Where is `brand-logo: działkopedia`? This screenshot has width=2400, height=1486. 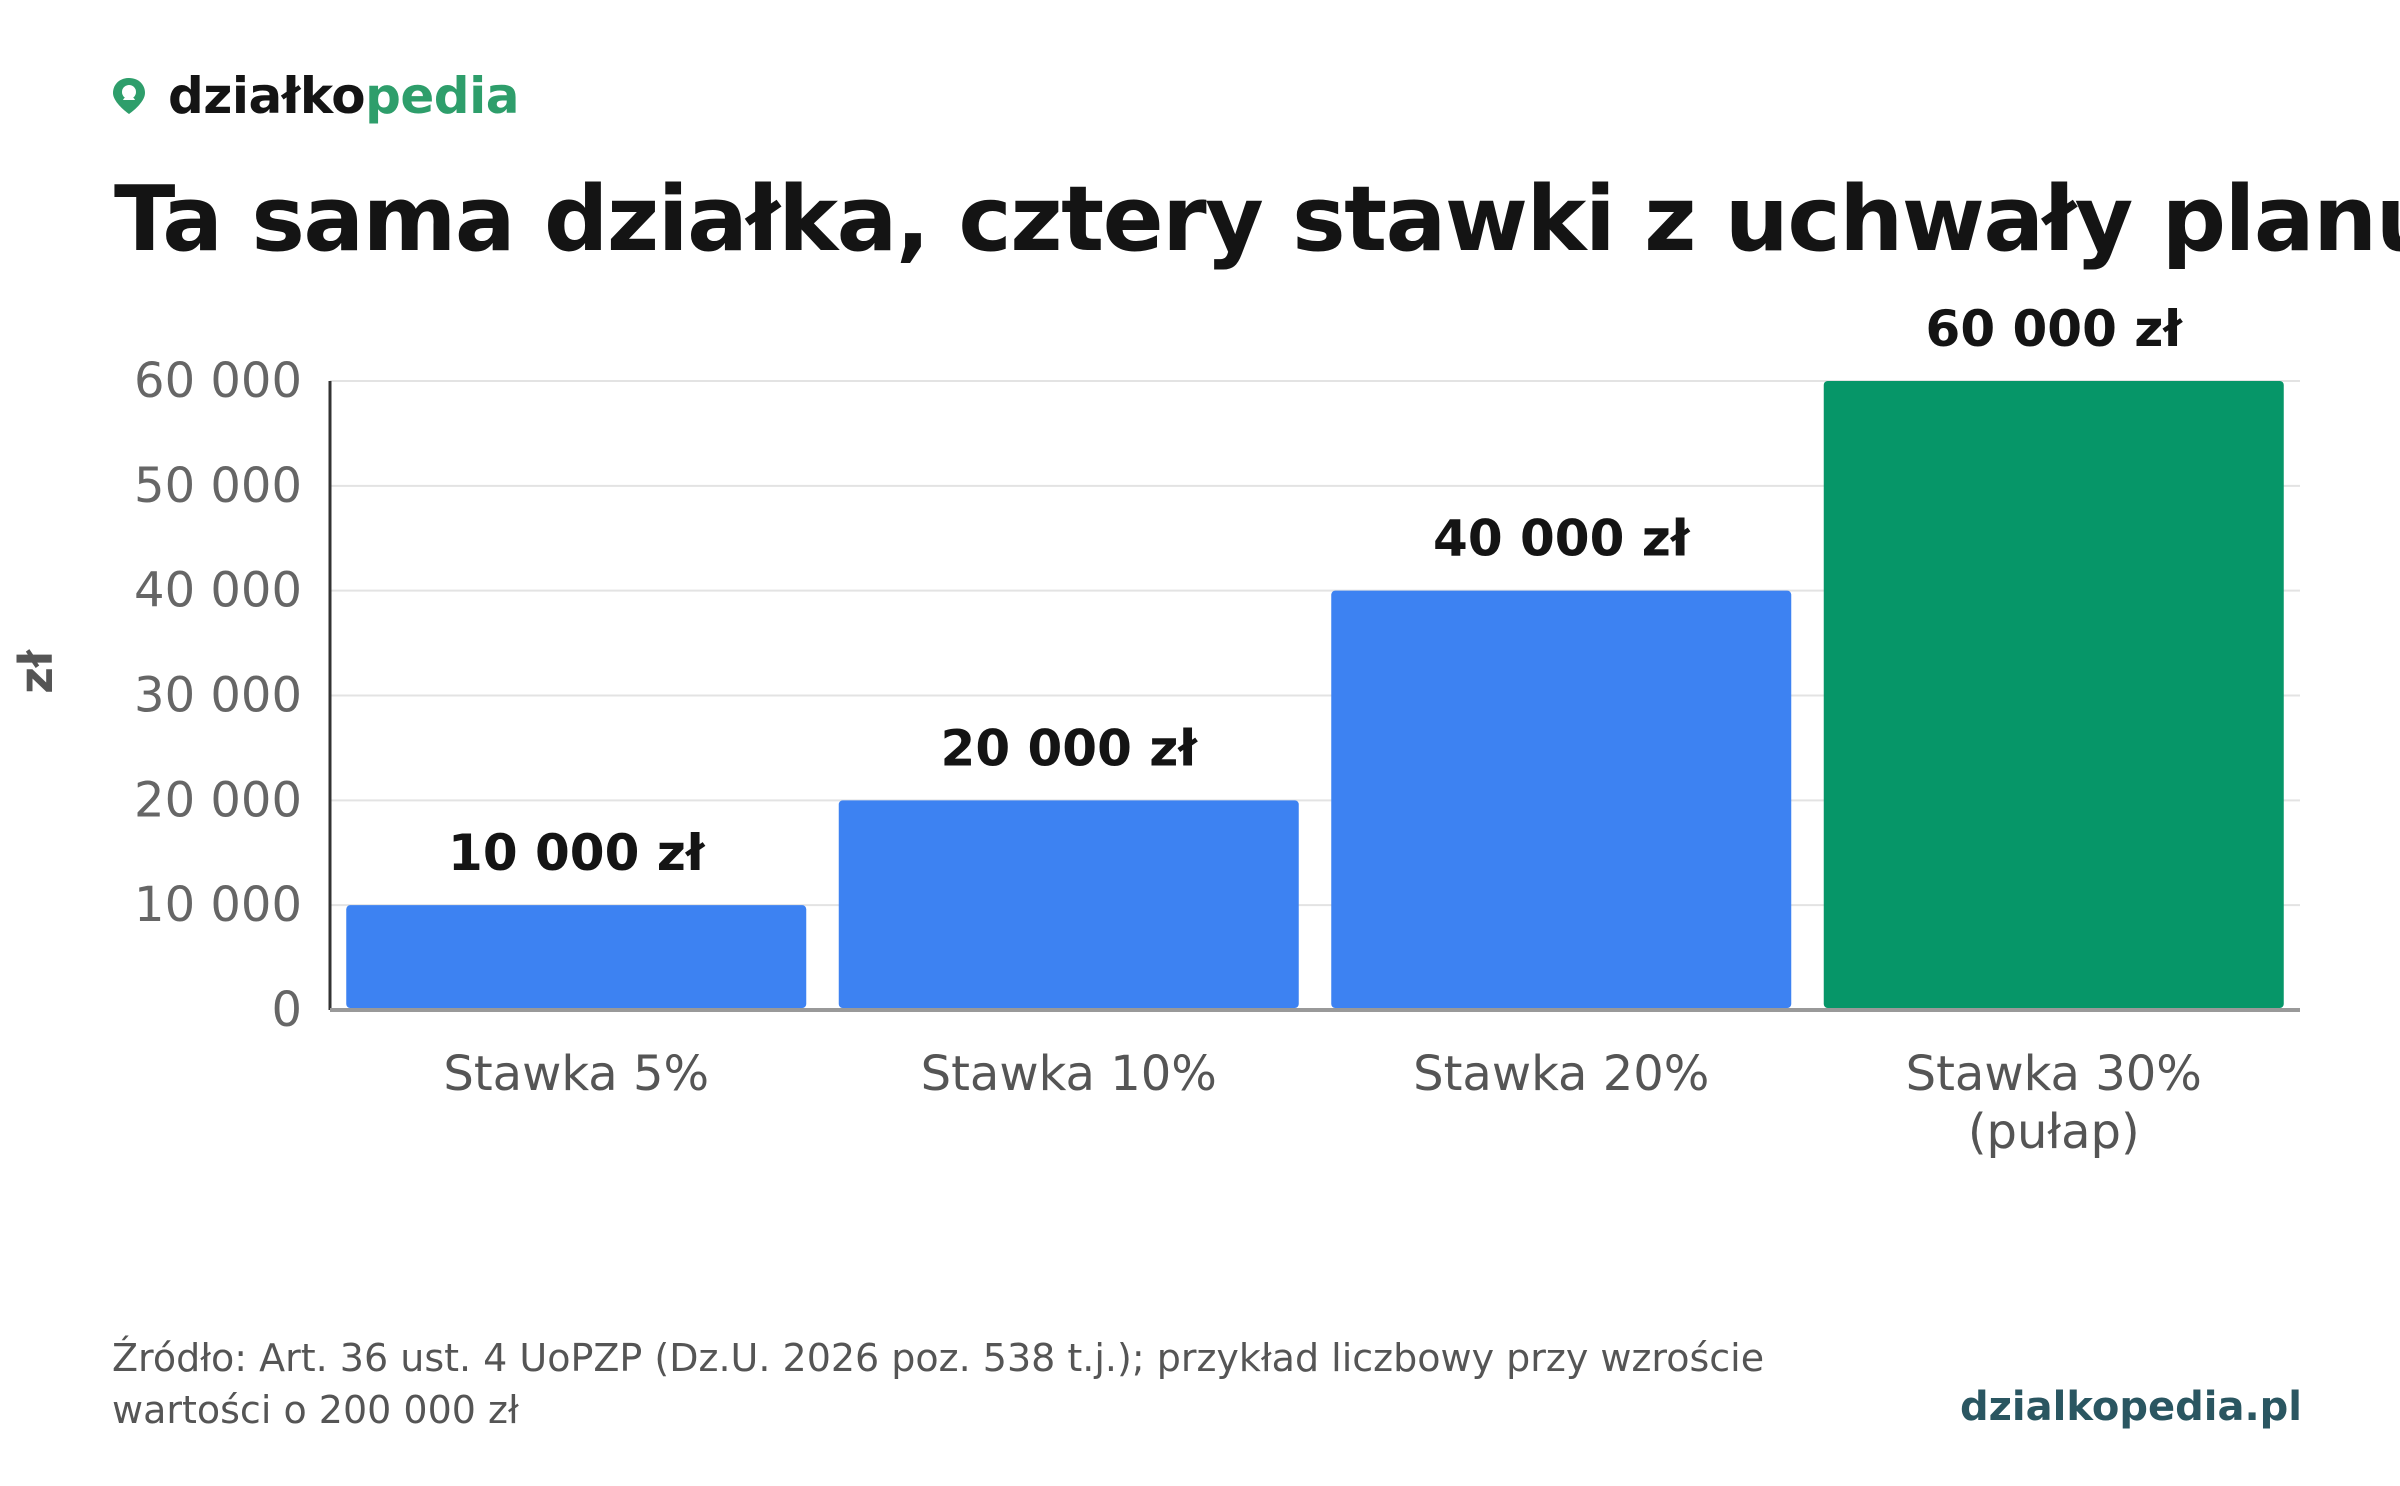 brand-logo: działkopedia is located at coordinates (314, 96).